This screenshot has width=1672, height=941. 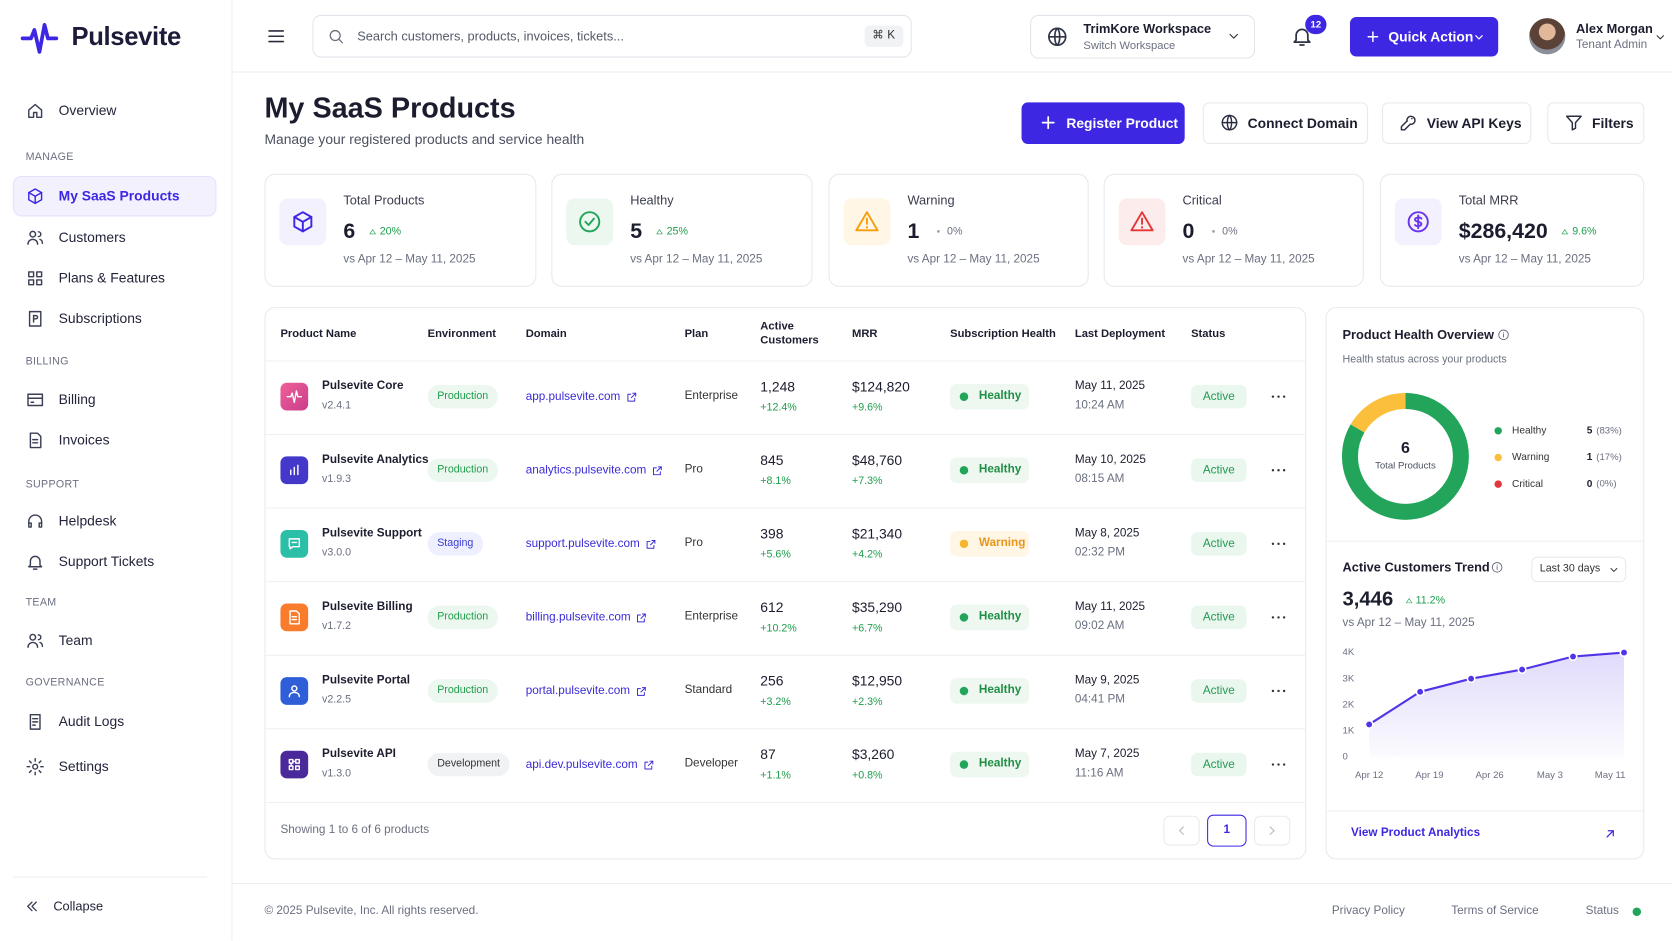 I want to click on panel-title: Product Health Overview, so click(x=1418, y=334).